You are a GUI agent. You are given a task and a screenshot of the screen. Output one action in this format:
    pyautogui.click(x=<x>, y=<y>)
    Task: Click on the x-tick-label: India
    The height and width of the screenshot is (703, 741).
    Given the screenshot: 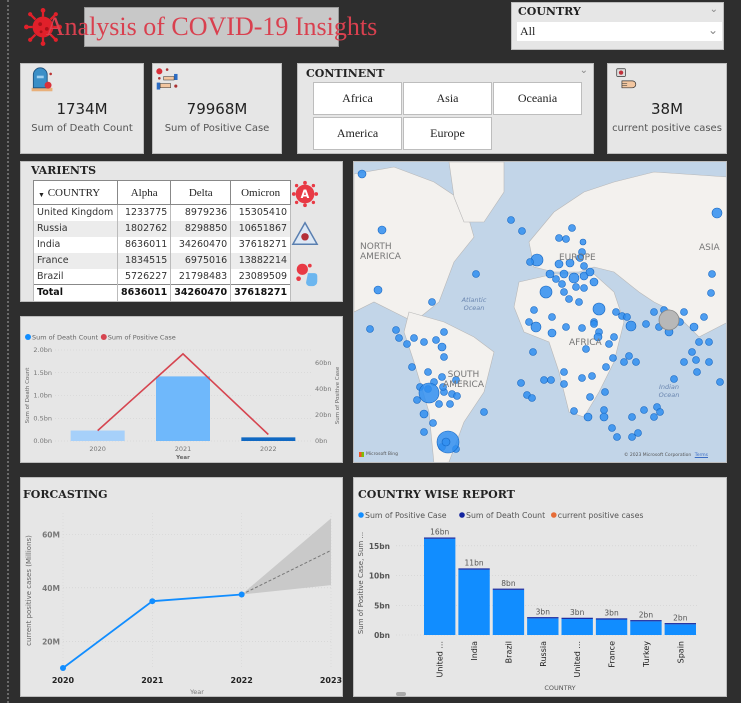 What is the action you would take?
    pyautogui.click(x=474, y=651)
    